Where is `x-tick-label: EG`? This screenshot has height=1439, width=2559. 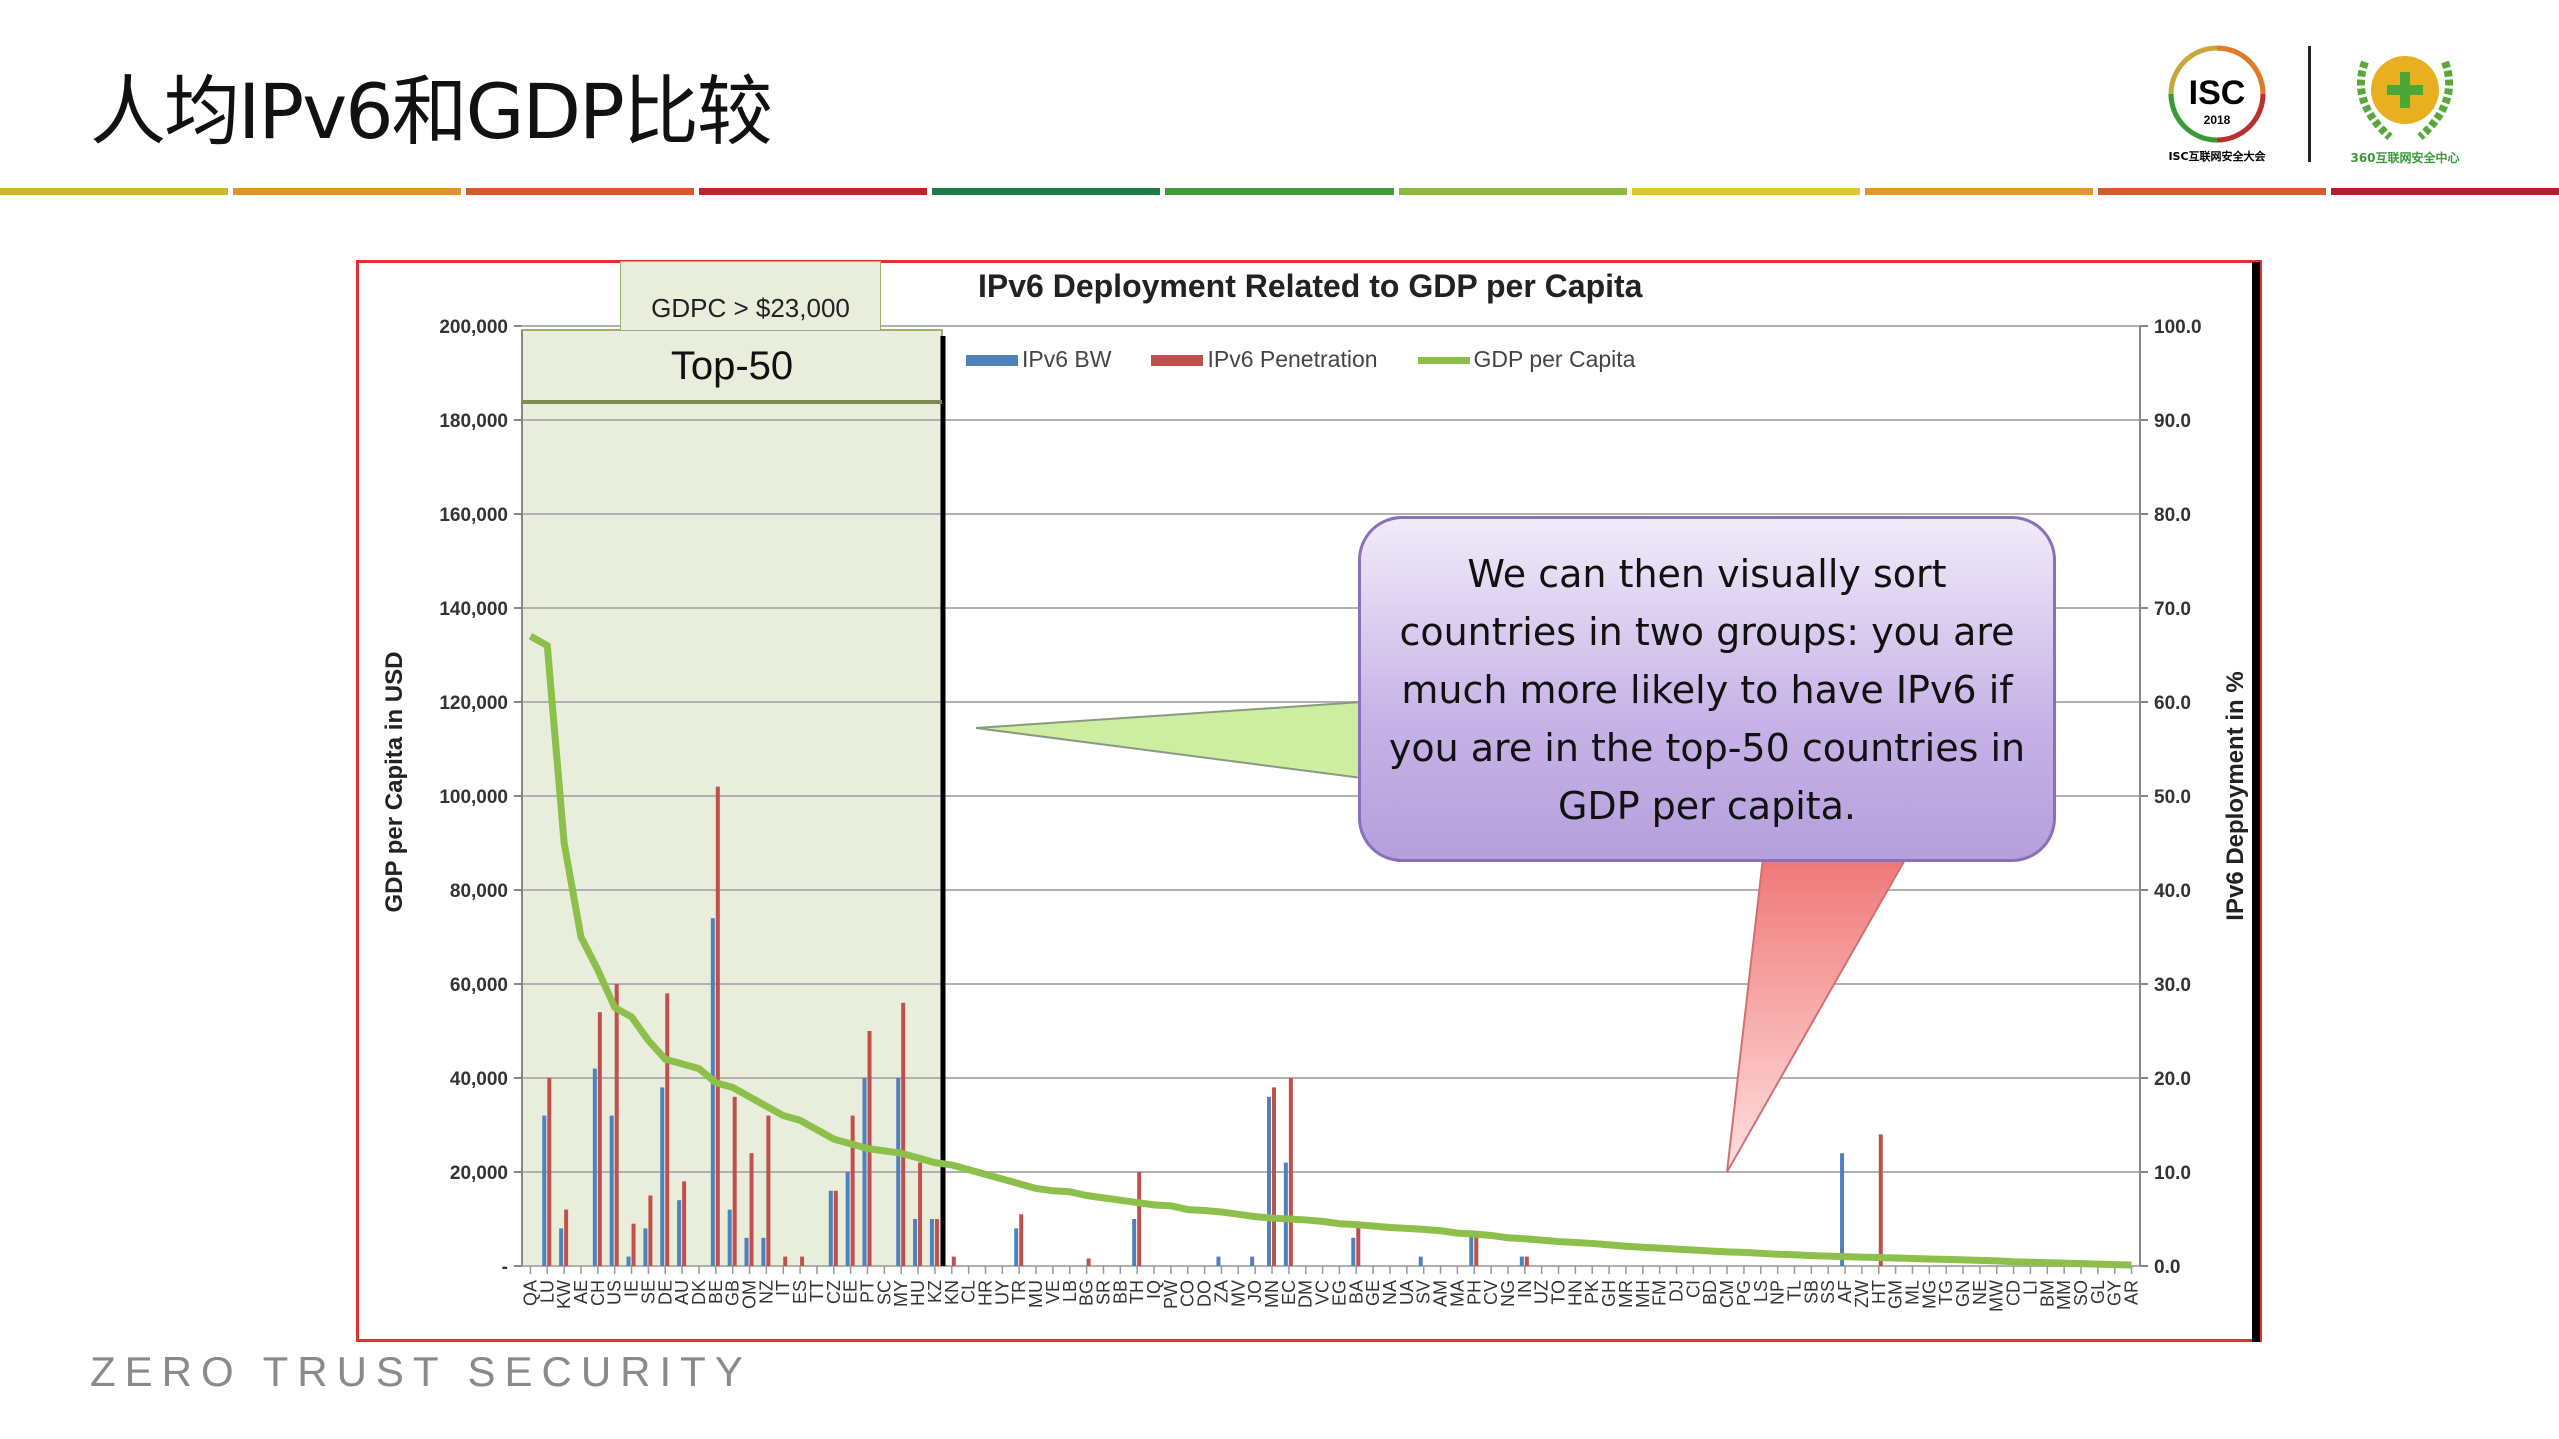
x-tick-label: EG is located at coordinates (1339, 1293).